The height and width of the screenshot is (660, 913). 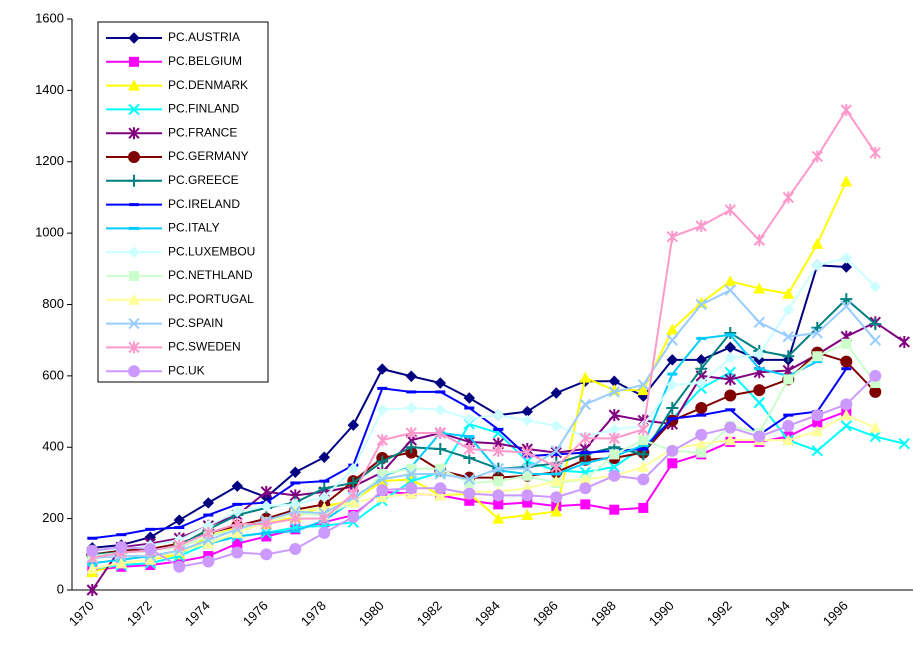 What do you see at coordinates (545, 613) in the screenshot?
I see `x-tick-label: 1986` at bounding box center [545, 613].